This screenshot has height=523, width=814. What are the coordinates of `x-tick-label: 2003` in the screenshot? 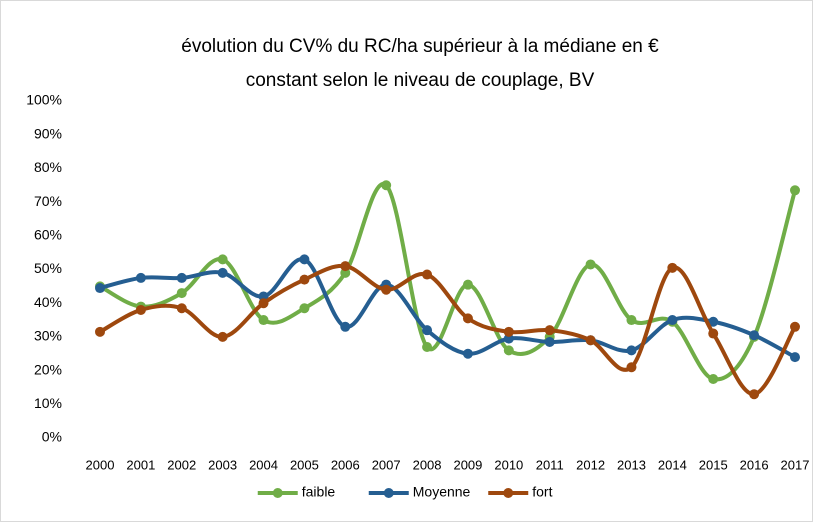 It's located at (222, 464).